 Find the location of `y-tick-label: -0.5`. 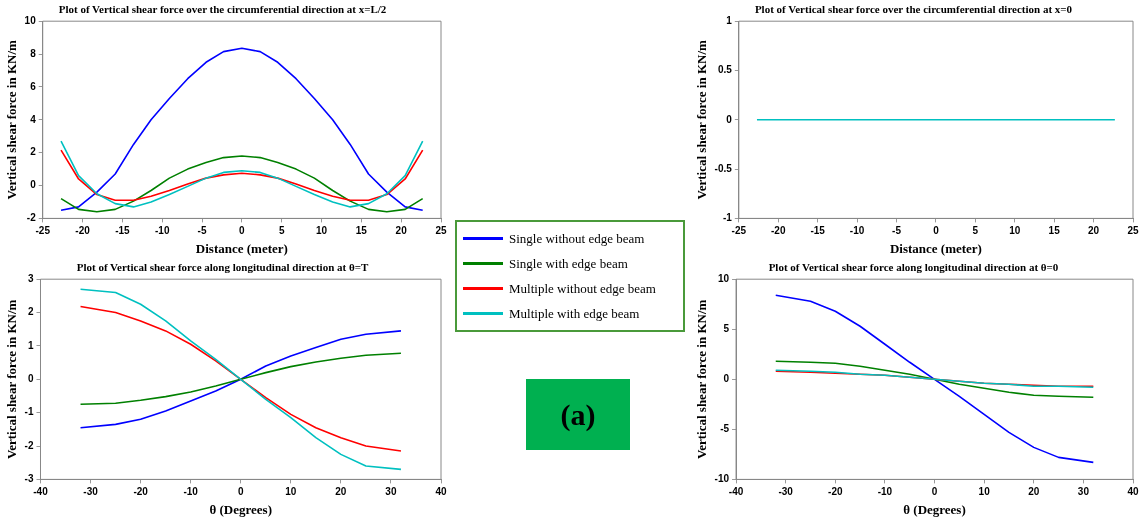

y-tick-label: -0.5 is located at coordinates (723, 168).